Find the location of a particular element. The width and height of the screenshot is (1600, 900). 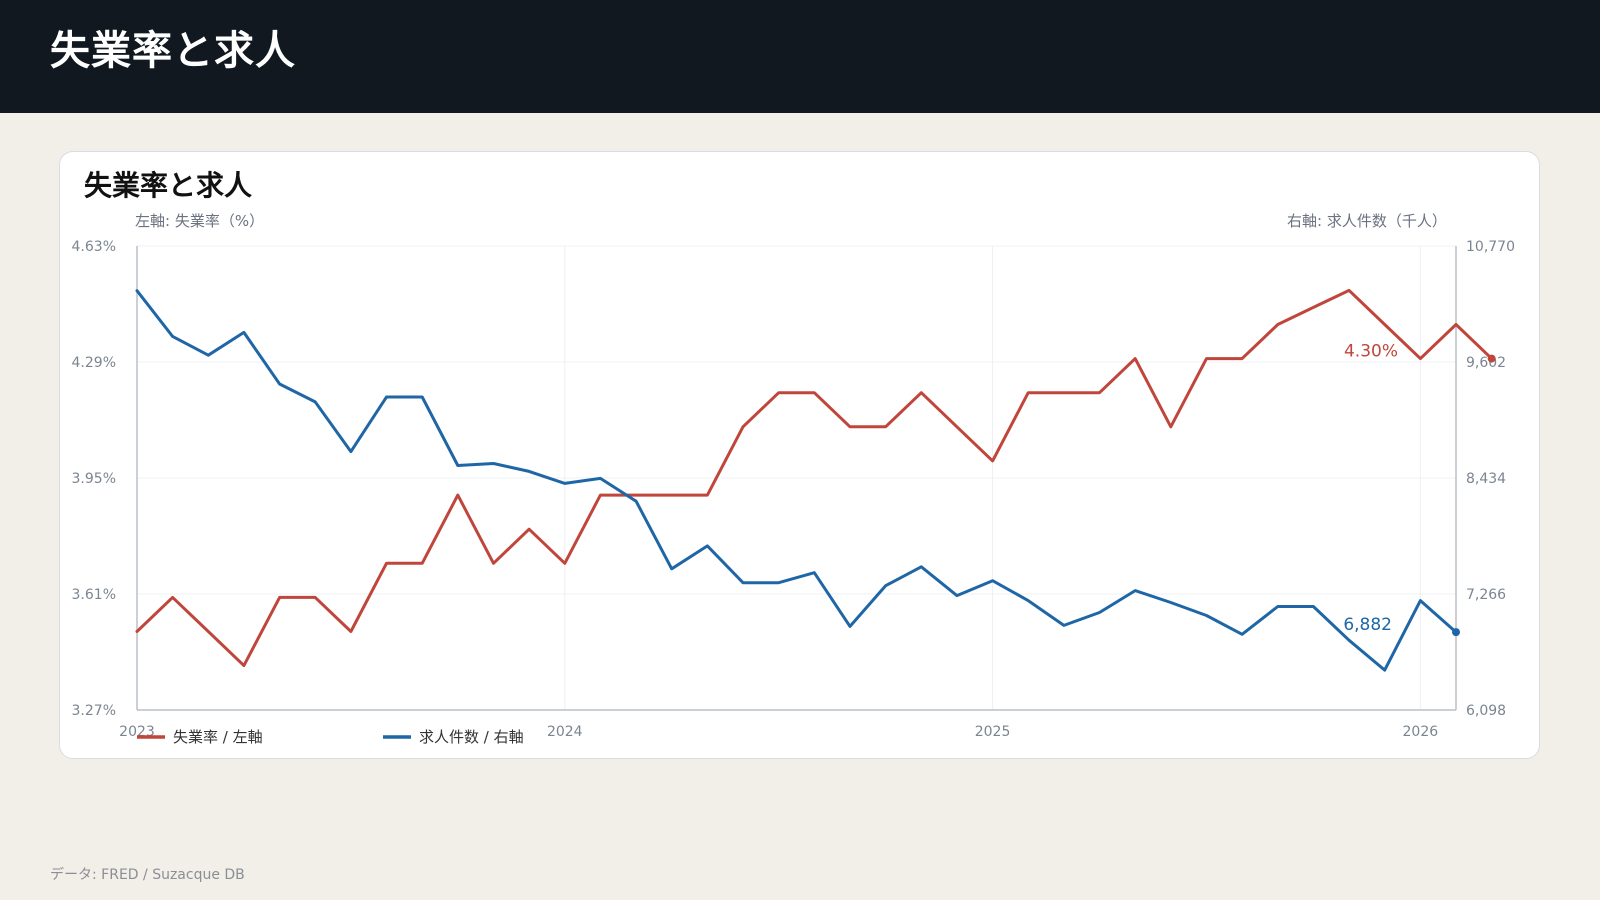

right-axis-tick-label: 6,098 is located at coordinates (1486, 711).